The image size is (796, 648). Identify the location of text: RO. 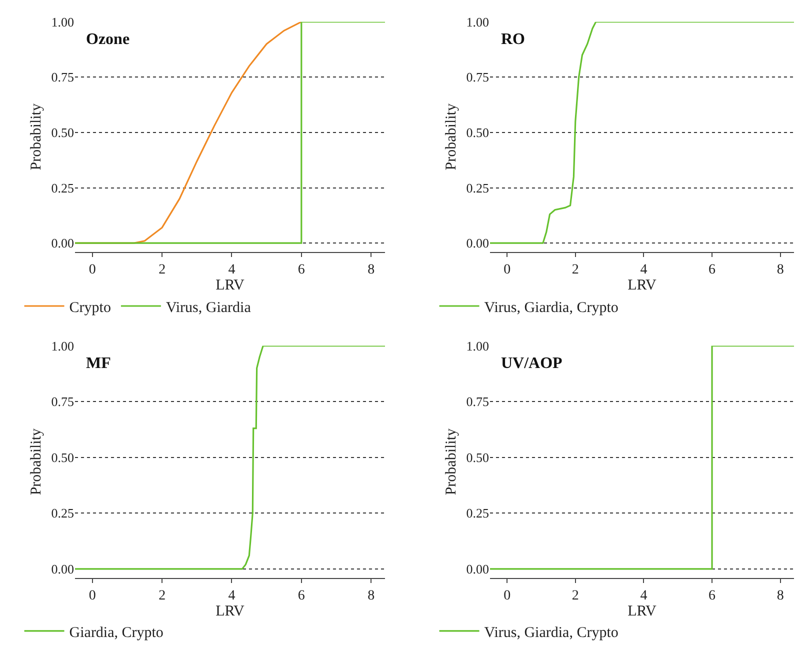
(513, 39).